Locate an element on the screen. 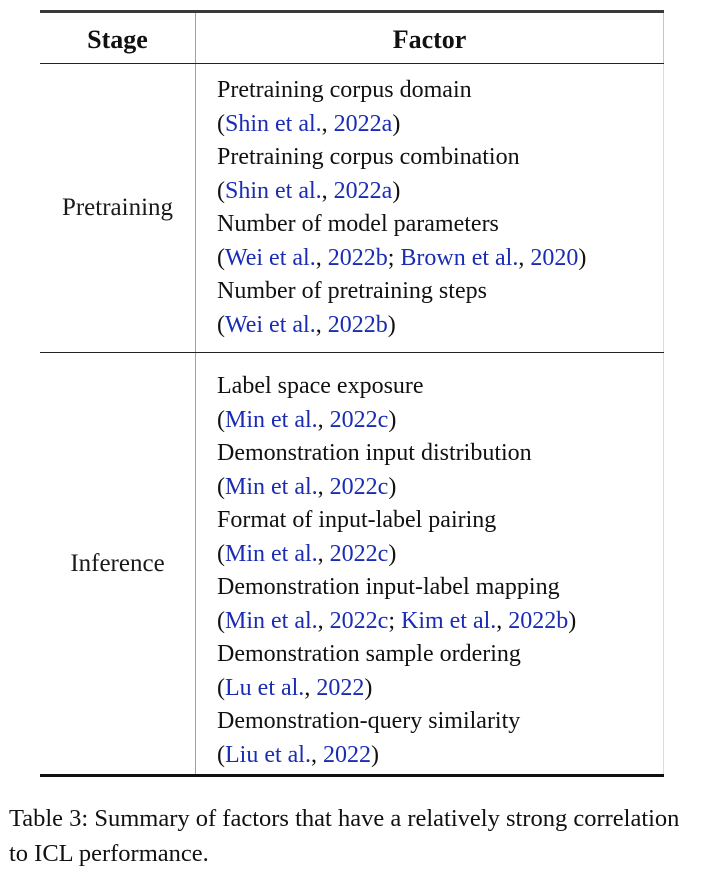 Image resolution: width=703 pixels, height=874 pixels. factor-item: Label space exposure (Min et al., 2022c) is located at coordinates (440, 403).